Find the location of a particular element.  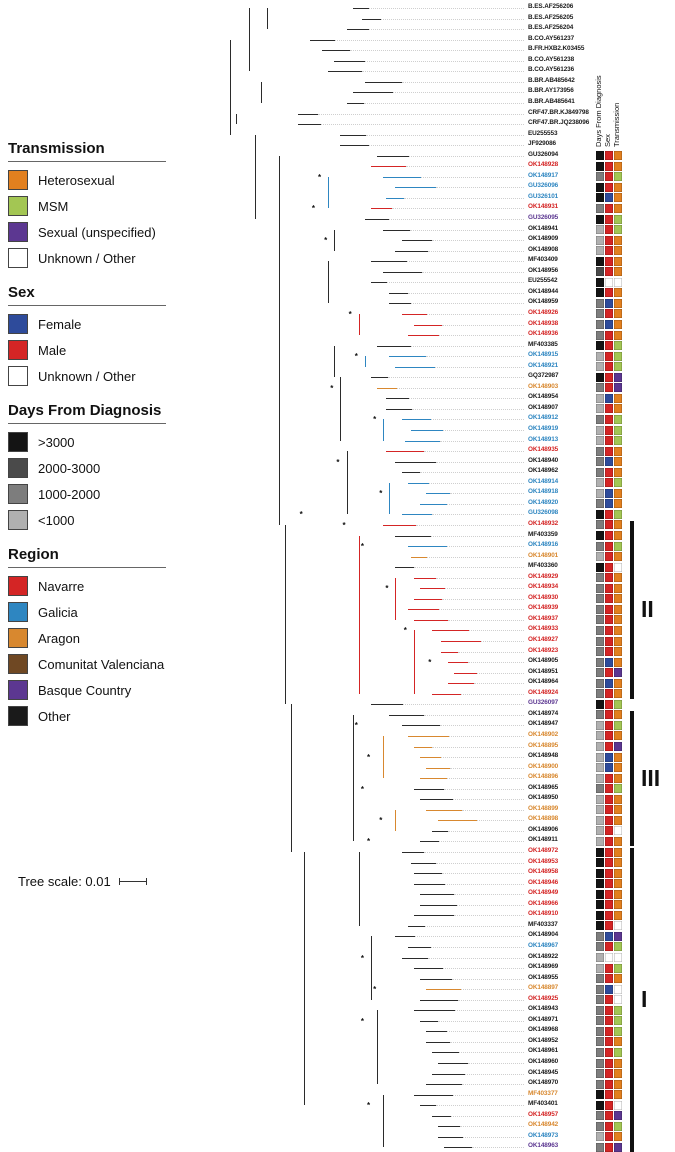

taxon-label: OK148972 is located at coordinates (543, 850).